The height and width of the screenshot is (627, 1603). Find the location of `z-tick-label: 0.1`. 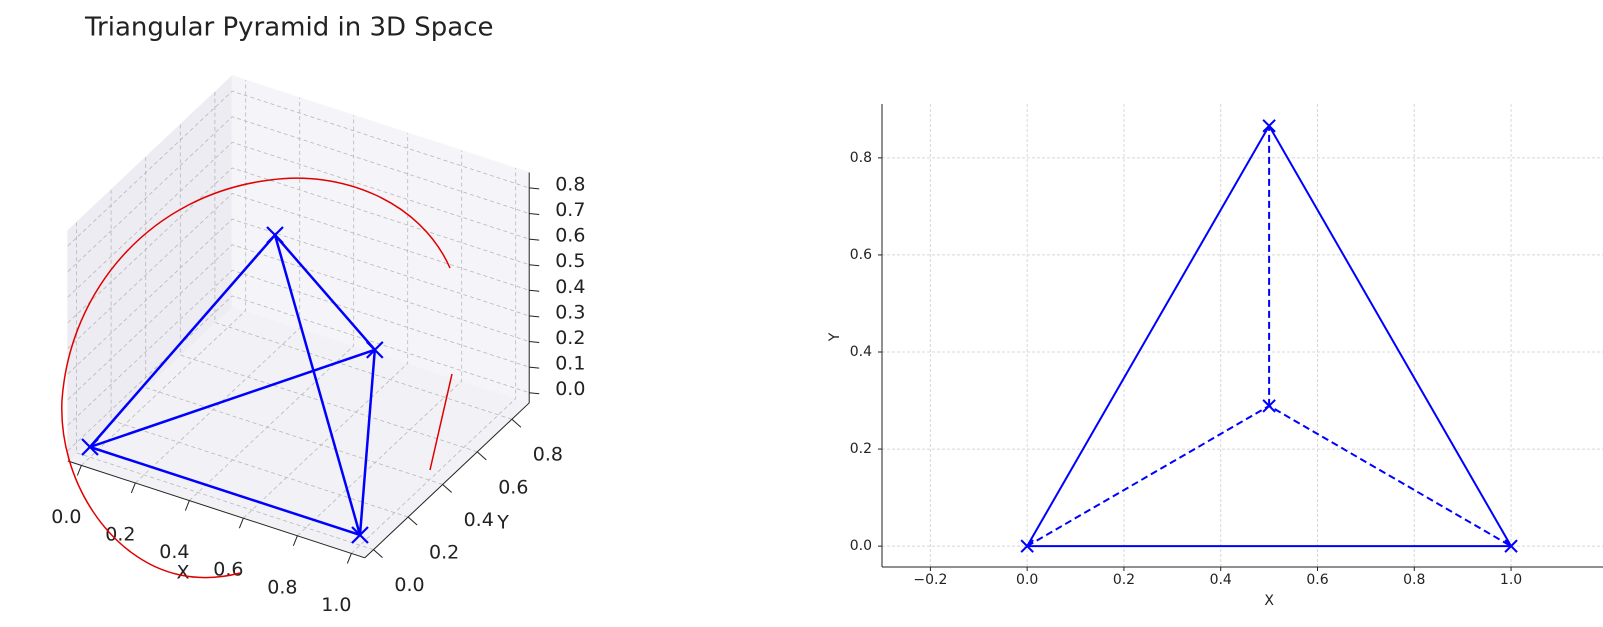

z-tick-label: 0.1 is located at coordinates (570, 364).